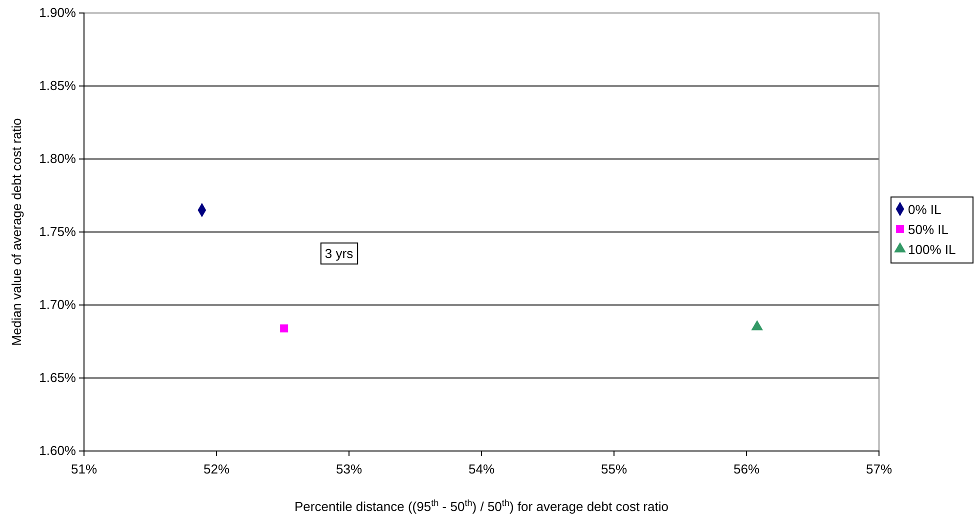  I want to click on y-tick-label: 1.70%, so click(57, 304).